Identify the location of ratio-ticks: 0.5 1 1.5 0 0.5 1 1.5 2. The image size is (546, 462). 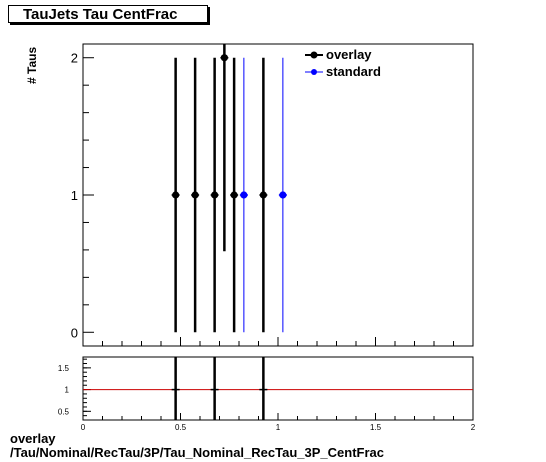
(267, 395).